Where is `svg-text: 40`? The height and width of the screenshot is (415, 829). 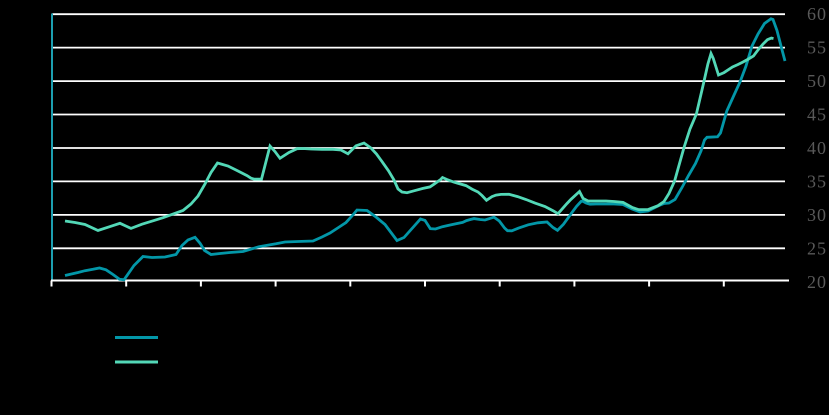 svg-text: 40 is located at coordinates (817, 148).